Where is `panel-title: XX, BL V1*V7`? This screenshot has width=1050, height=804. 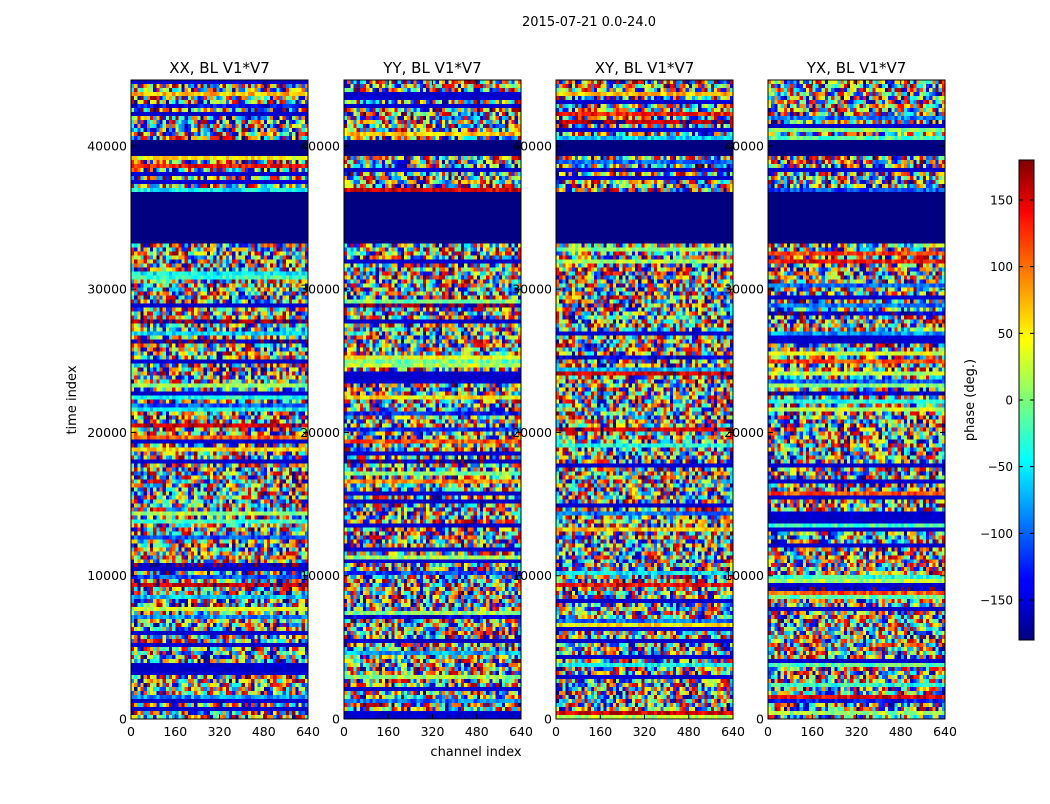
panel-title: XX, BL V1*V7 is located at coordinates (219, 68).